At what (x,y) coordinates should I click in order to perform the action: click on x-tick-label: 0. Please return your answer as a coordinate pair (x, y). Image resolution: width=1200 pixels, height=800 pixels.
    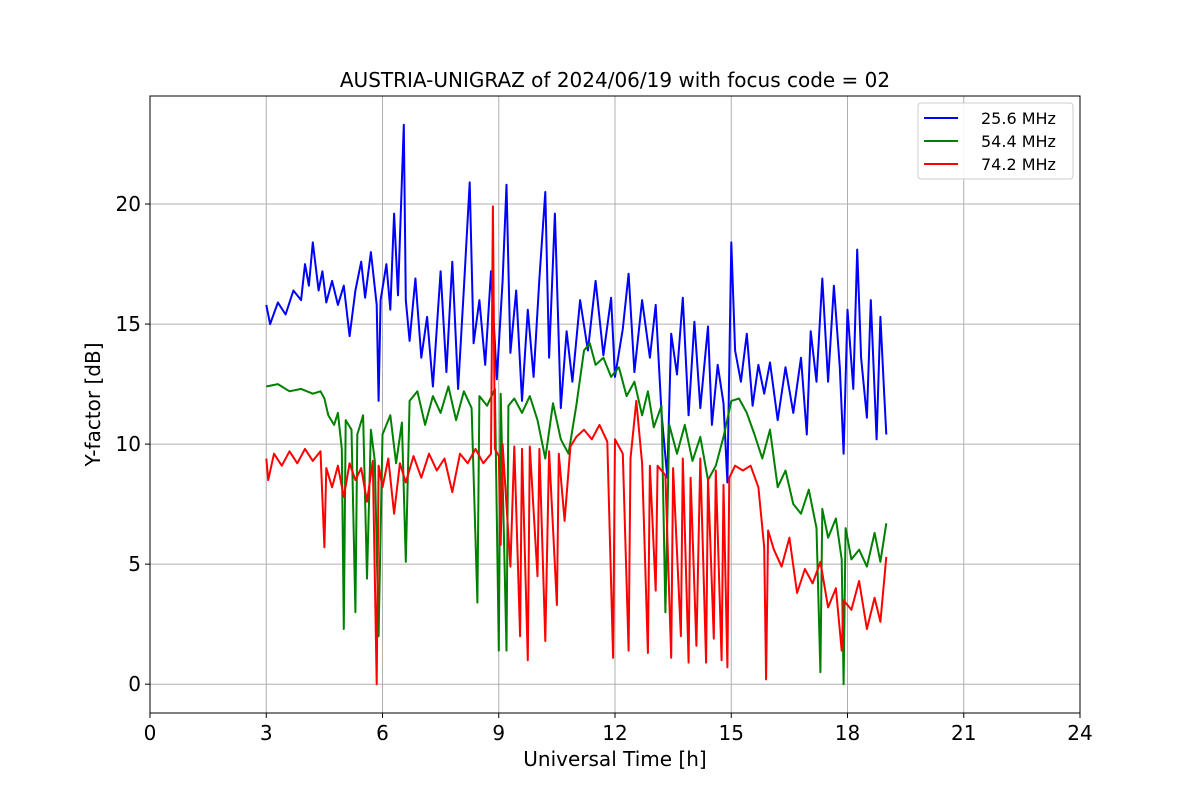
    Looking at the image, I should click on (150, 733).